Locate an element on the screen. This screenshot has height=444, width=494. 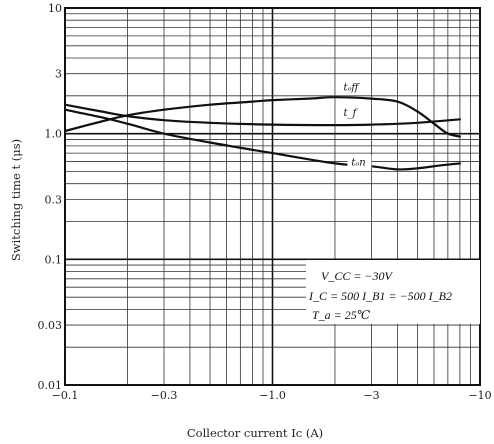
x-tick-label: −0.3 is located at coordinates (164, 395).